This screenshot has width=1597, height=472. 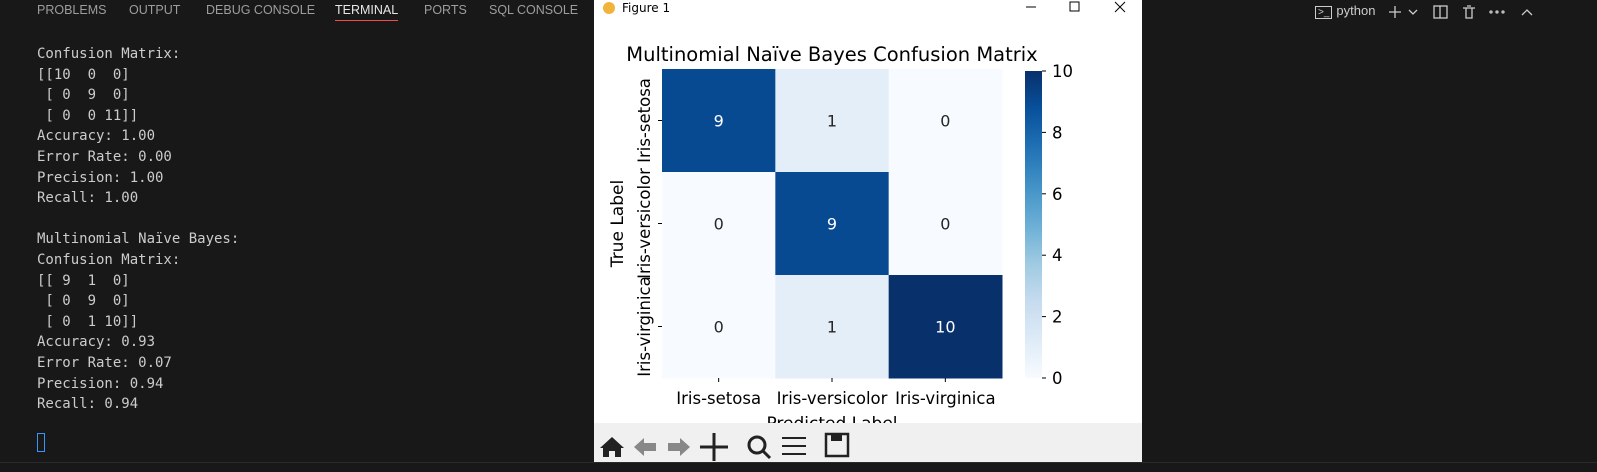 What do you see at coordinates (41, 442) in the screenshot?
I see `cursor` at bounding box center [41, 442].